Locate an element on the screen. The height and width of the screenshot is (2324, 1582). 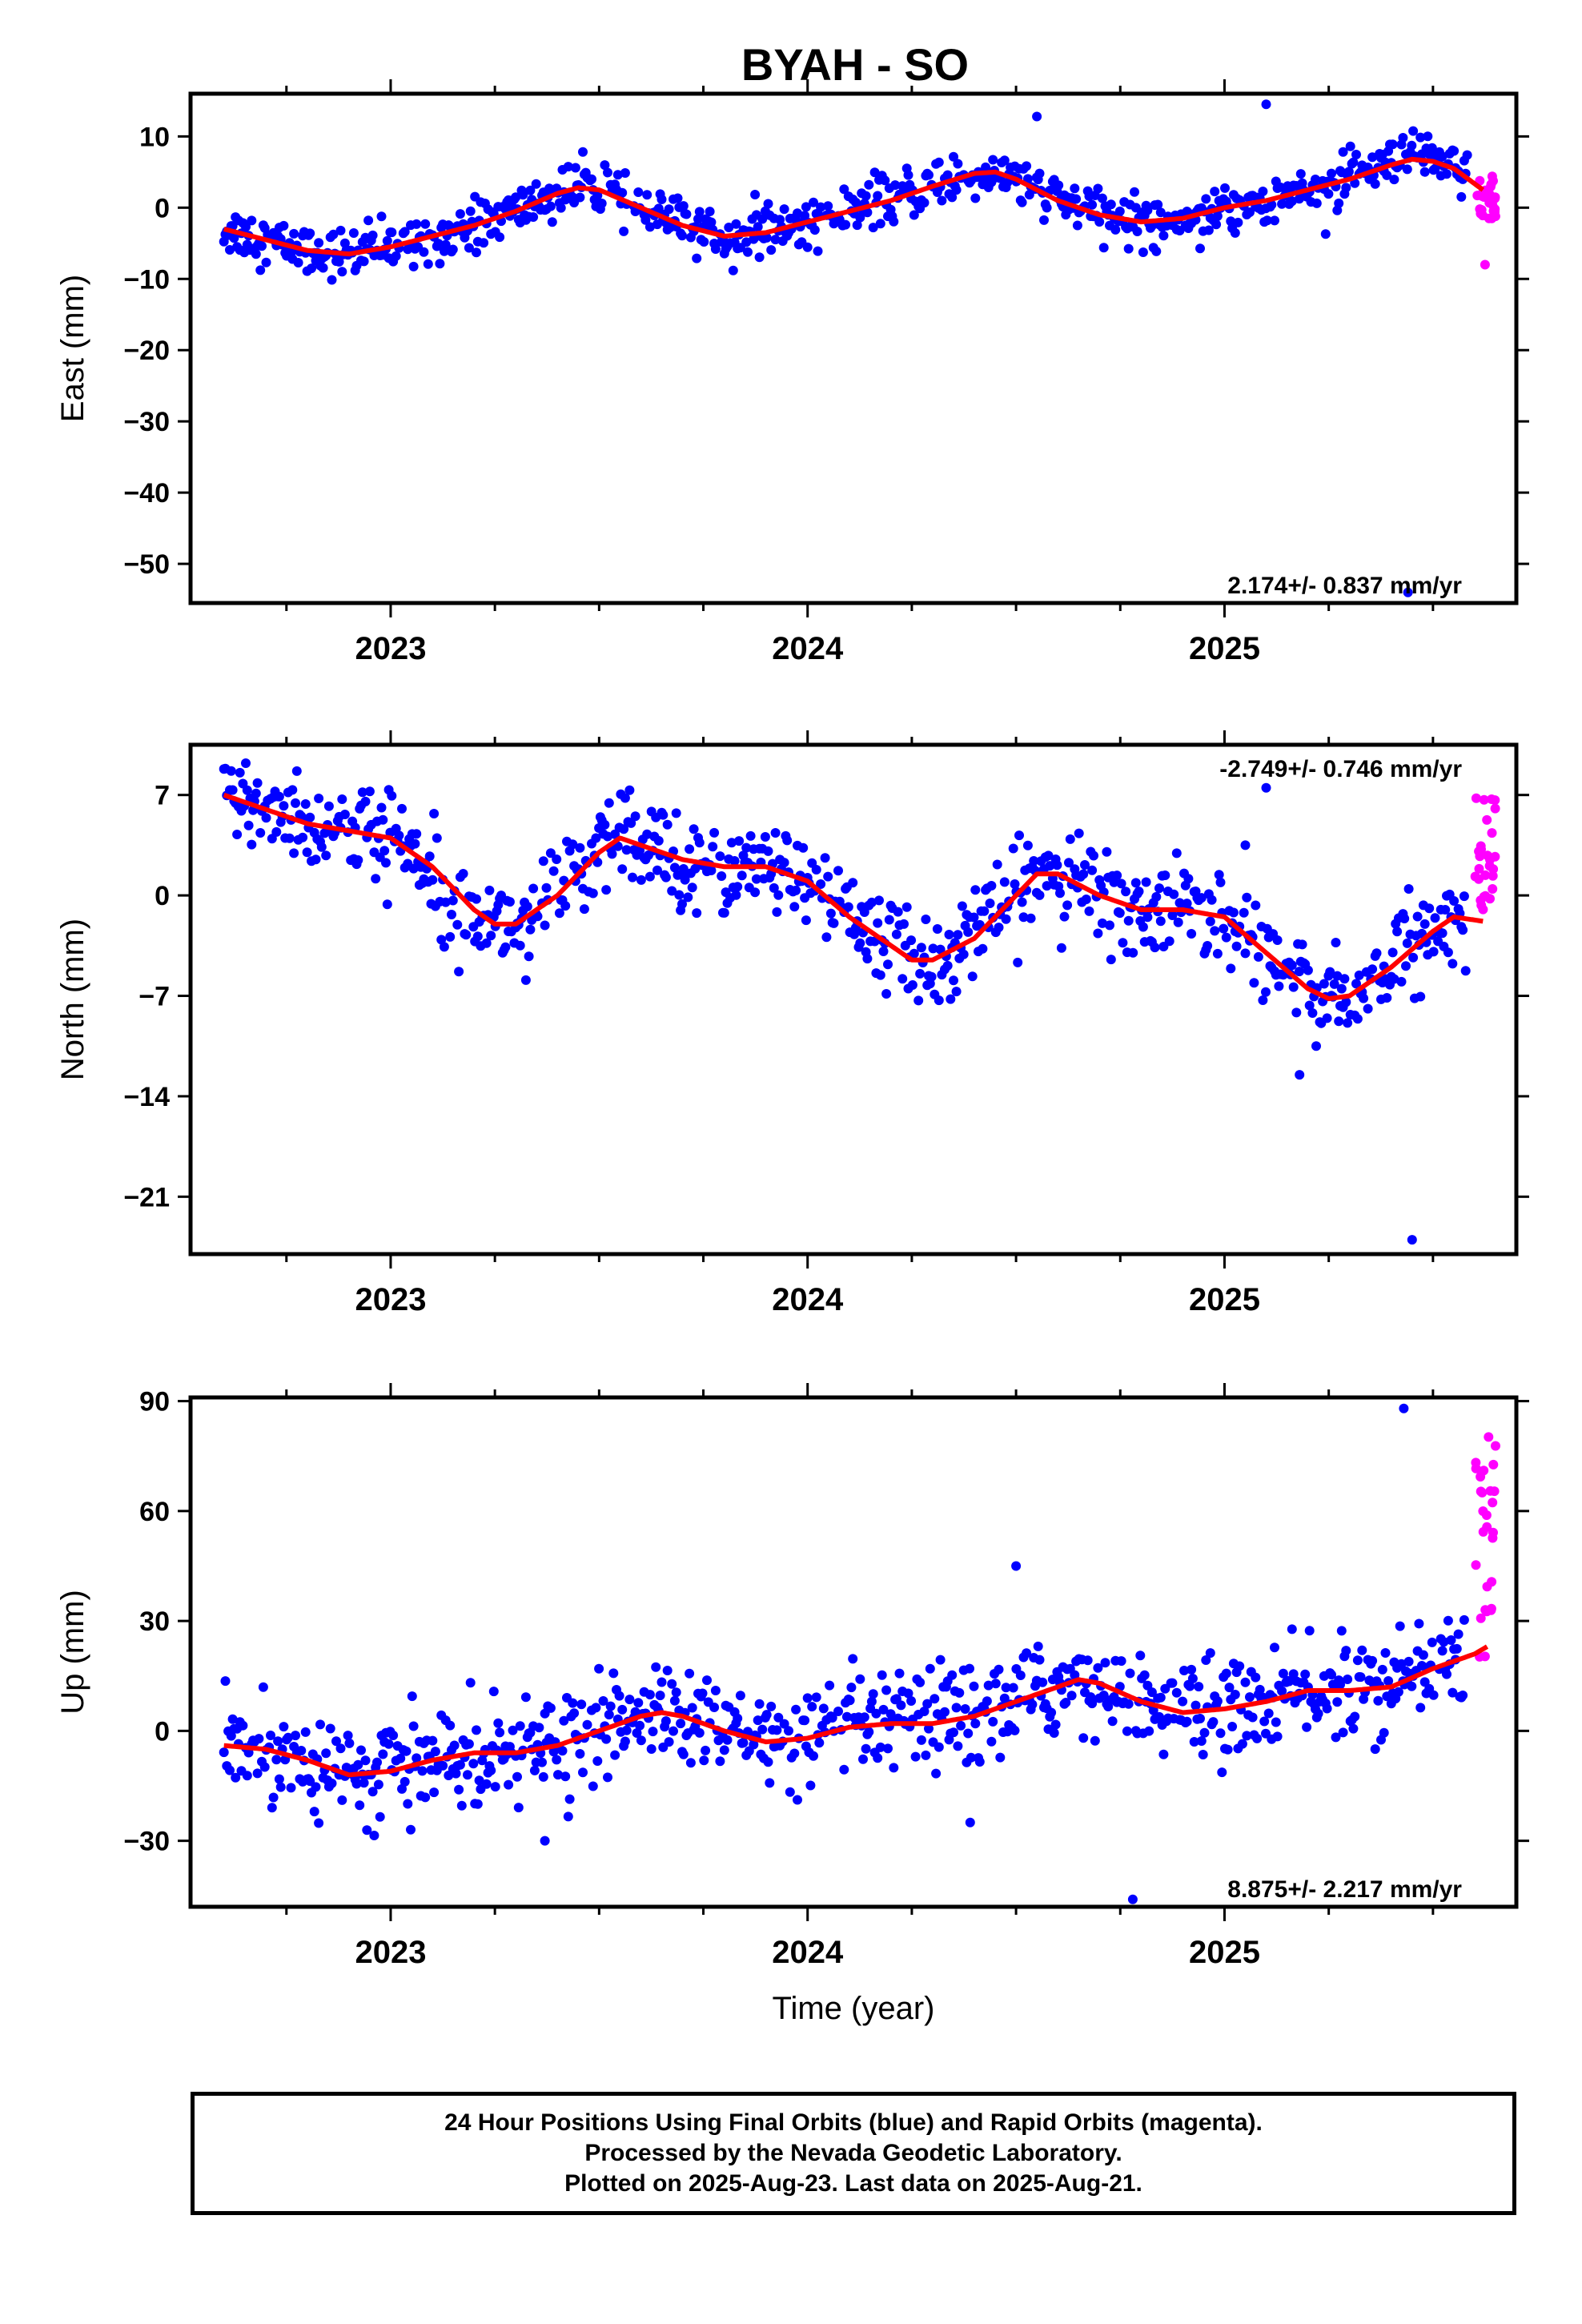
y-tick-label: 7 is located at coordinates (162, 796).